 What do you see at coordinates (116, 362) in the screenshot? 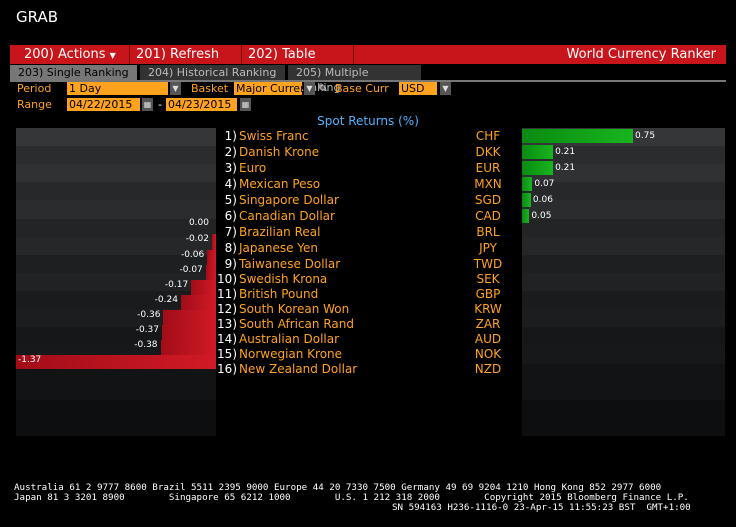
I see `negative-return-bar` at bounding box center [116, 362].